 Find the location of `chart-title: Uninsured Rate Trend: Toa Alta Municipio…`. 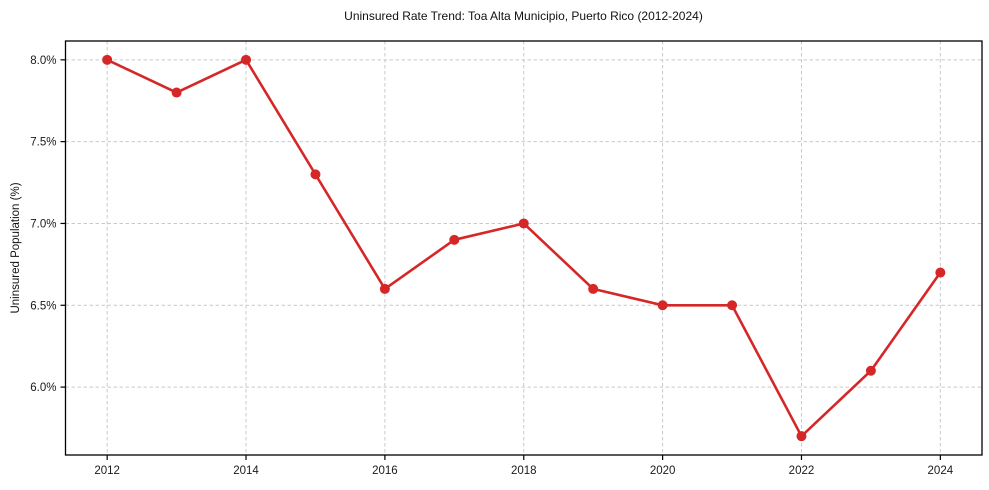

chart-title: Uninsured Rate Trend: Toa Alta Municipio… is located at coordinates (523, 16).